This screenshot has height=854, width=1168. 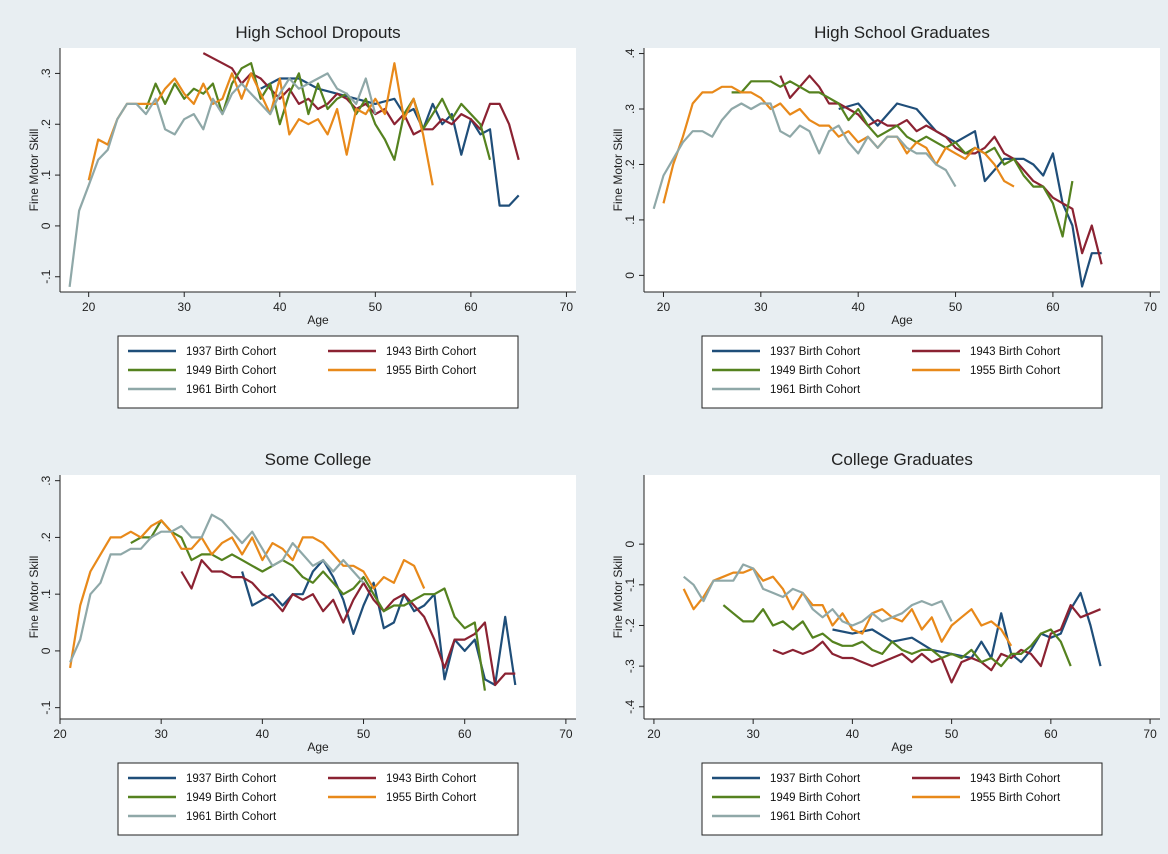 I want to click on y-tick-label: -.2, so click(x=630, y=625).